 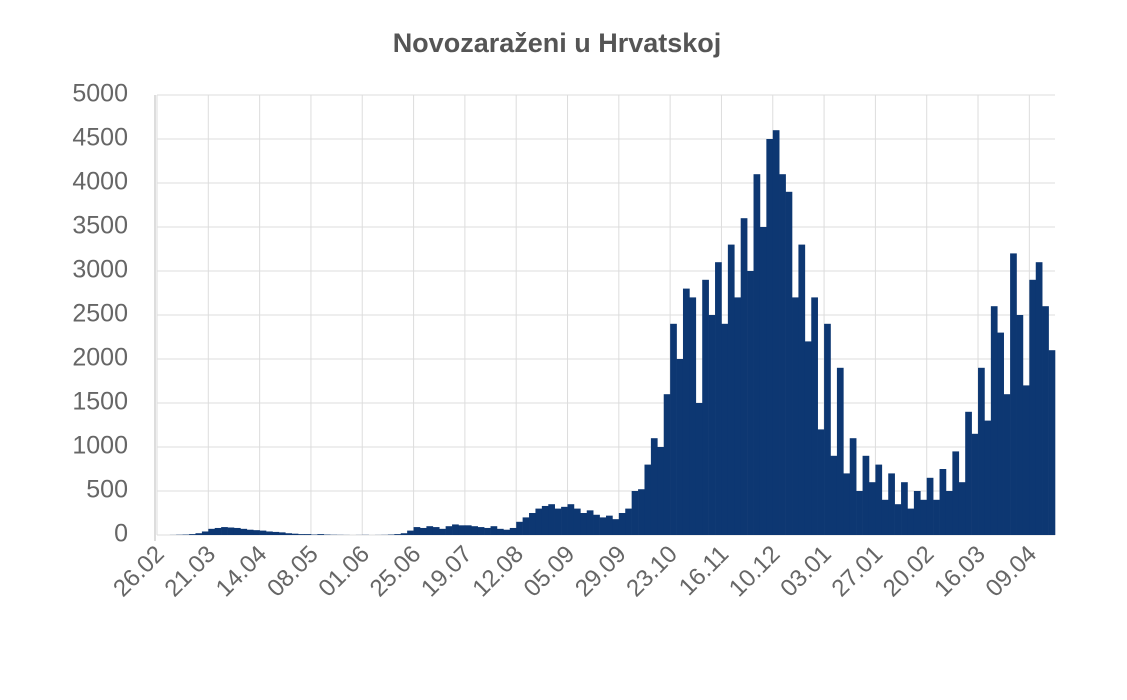 What do you see at coordinates (100, 402) in the screenshot?
I see `y-tick-label: 1500` at bounding box center [100, 402].